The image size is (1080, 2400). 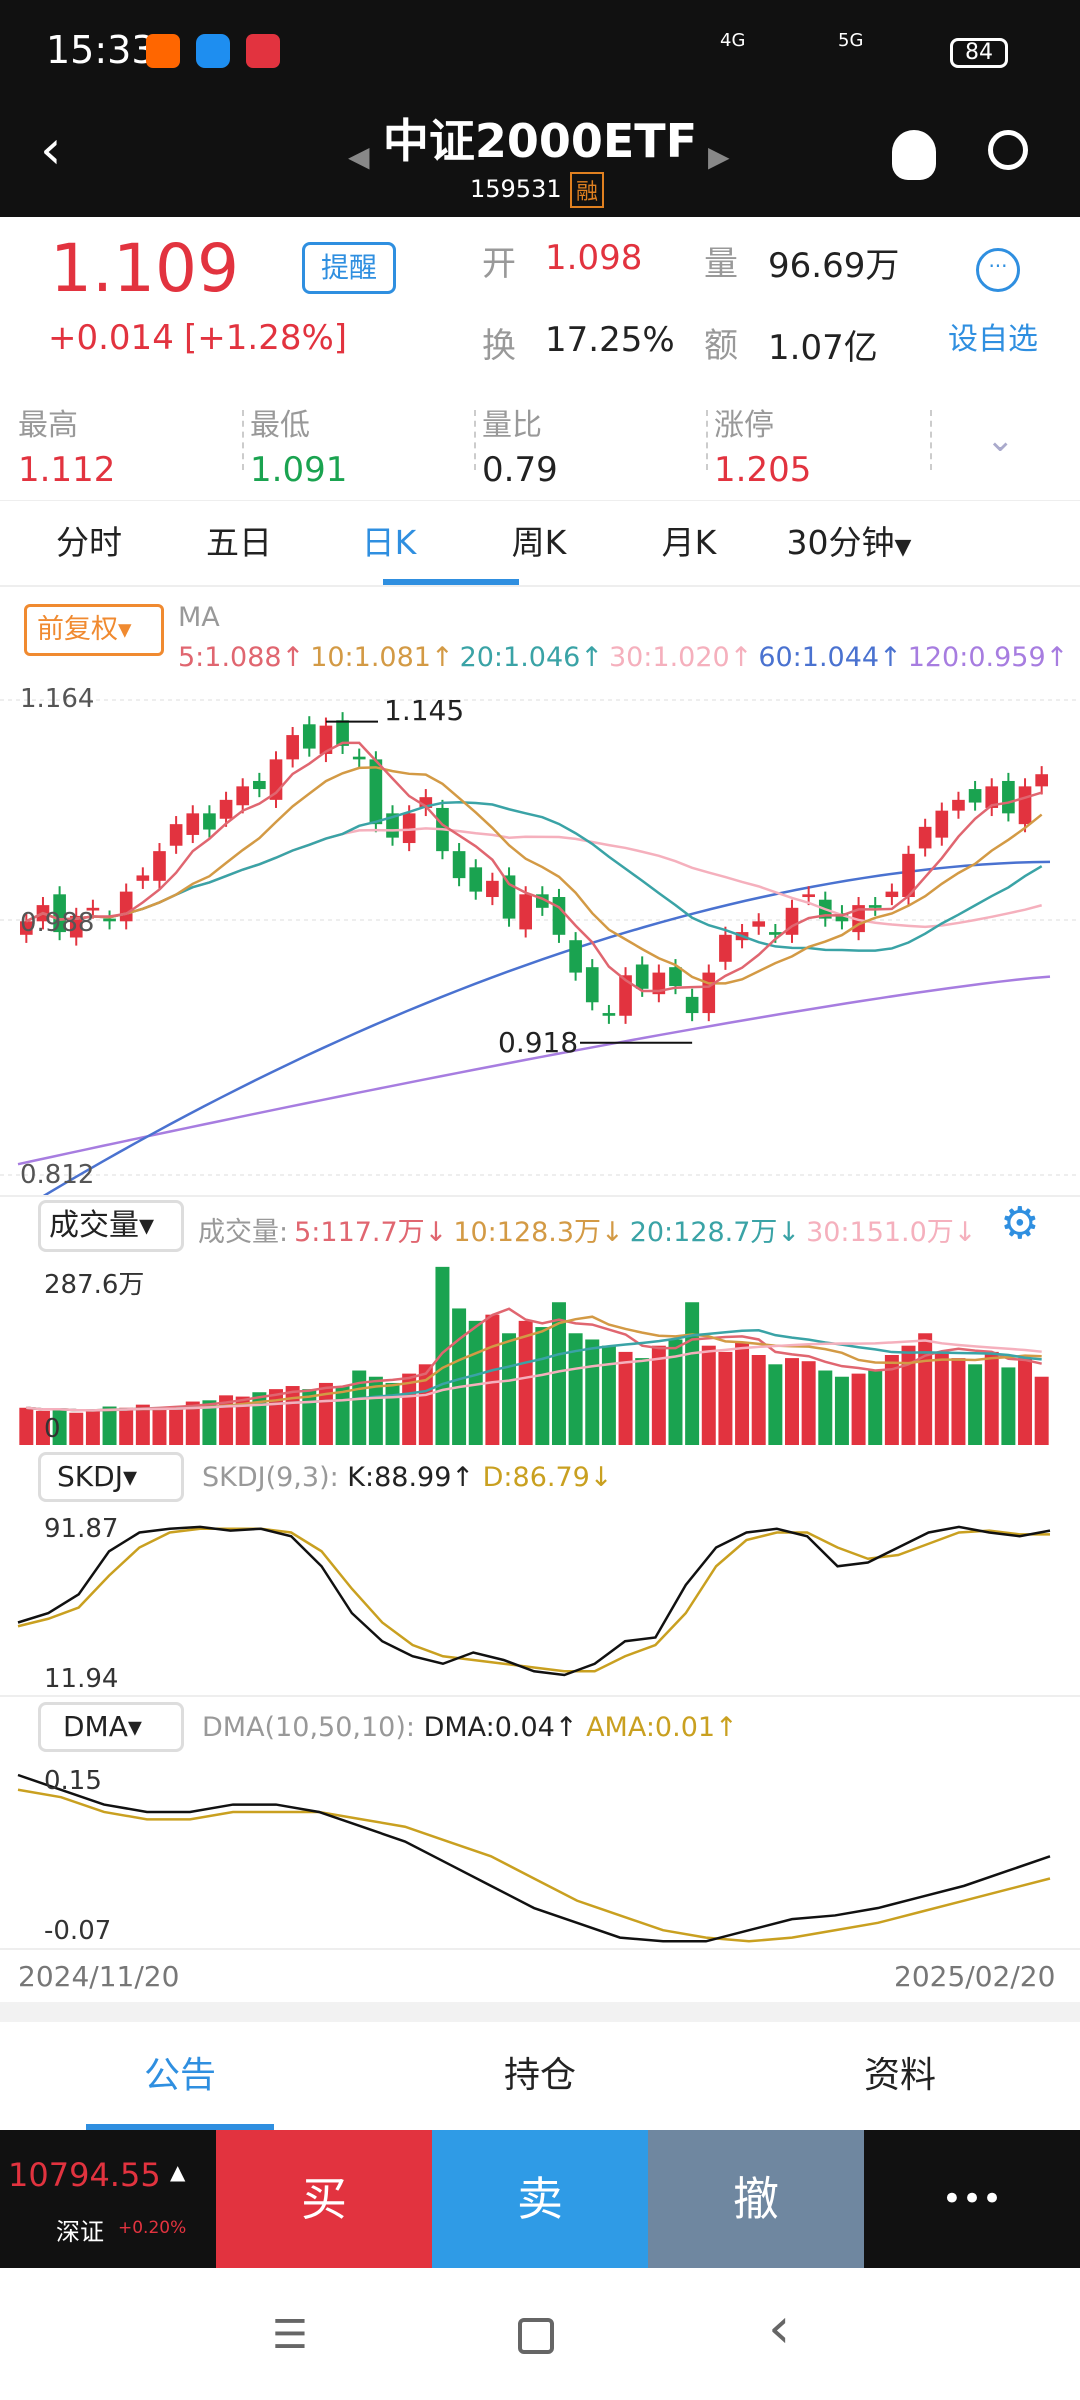 What do you see at coordinates (972, 2199) in the screenshot?
I see `more-button: •••` at bounding box center [972, 2199].